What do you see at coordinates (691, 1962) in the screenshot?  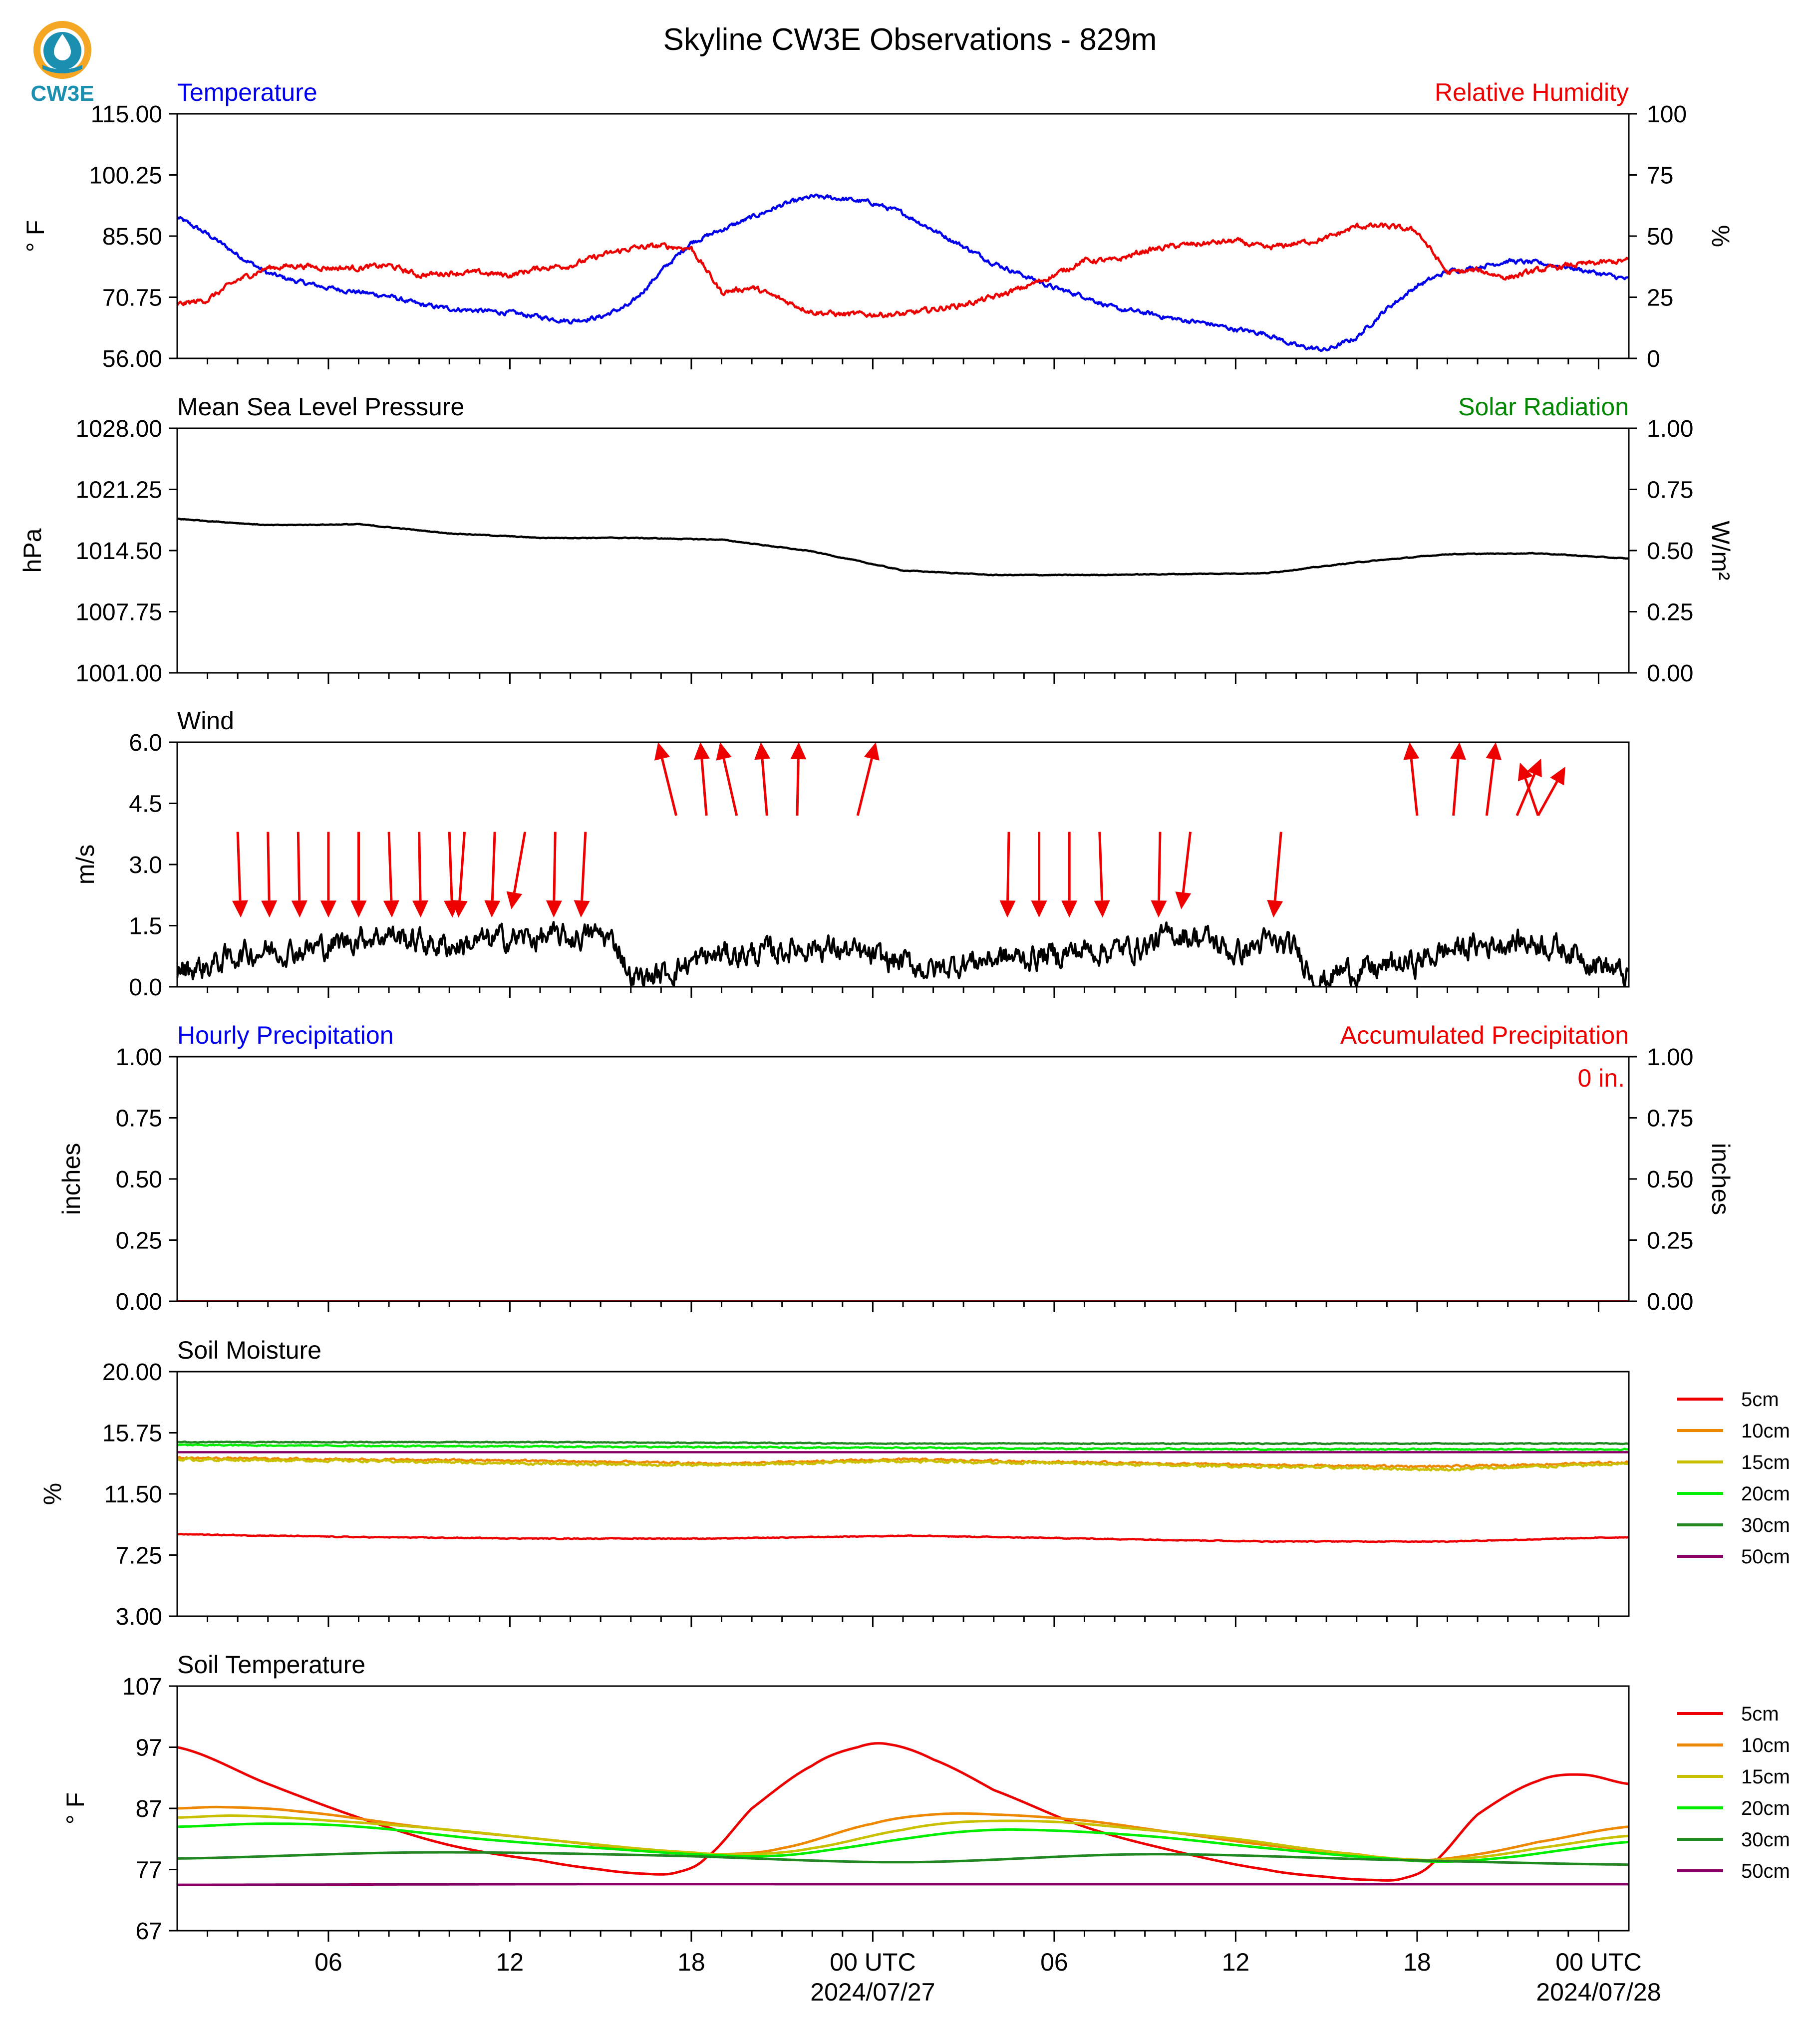 I see `x-tick-label: 18` at bounding box center [691, 1962].